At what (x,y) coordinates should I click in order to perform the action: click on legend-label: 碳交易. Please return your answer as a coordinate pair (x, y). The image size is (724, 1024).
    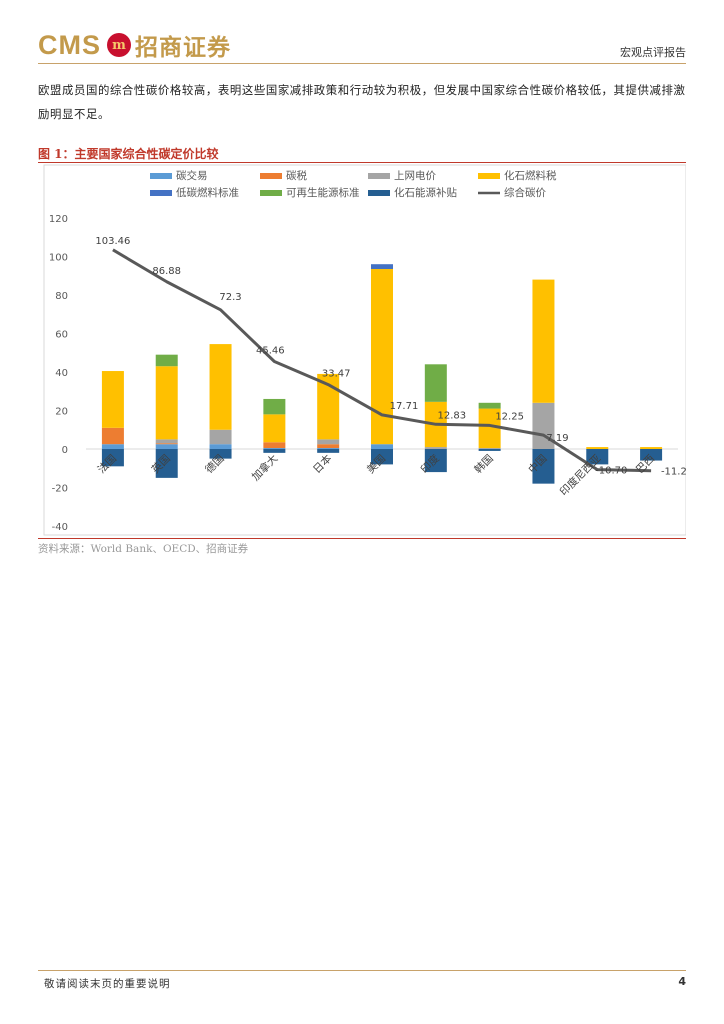
    Looking at the image, I should click on (192, 175).